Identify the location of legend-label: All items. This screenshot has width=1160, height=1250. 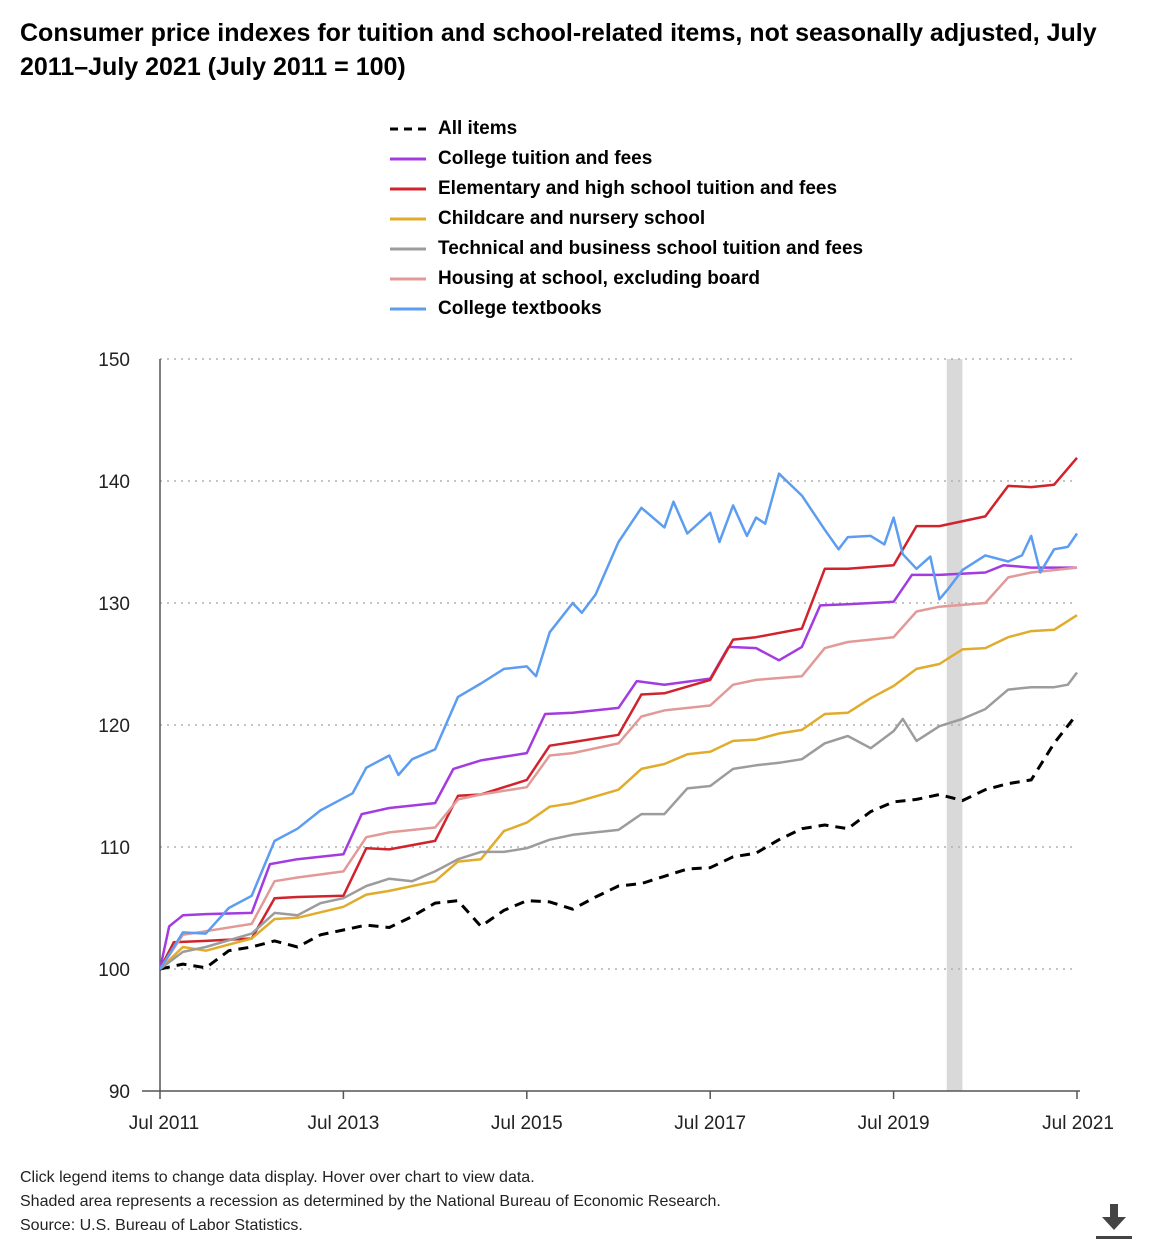
(478, 128).